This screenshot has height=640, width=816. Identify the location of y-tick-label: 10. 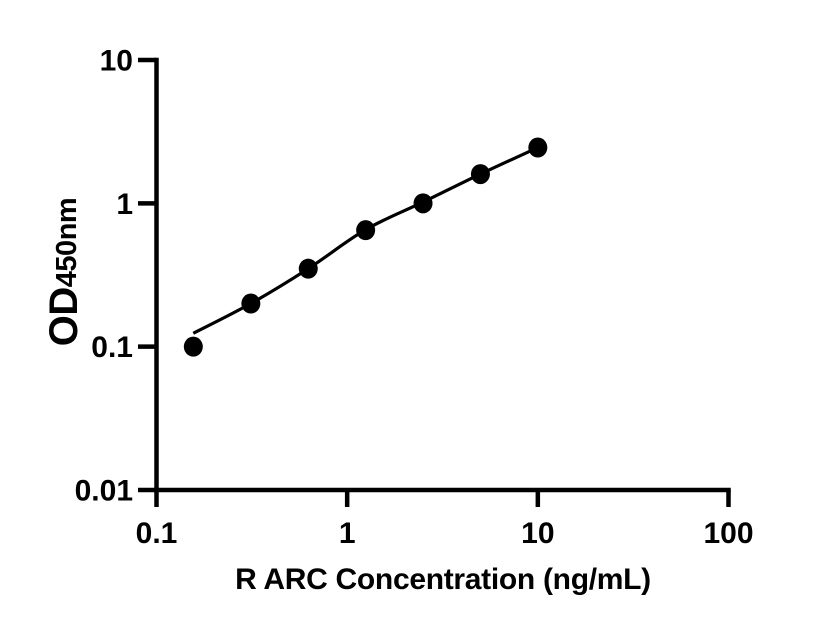
(116, 61).